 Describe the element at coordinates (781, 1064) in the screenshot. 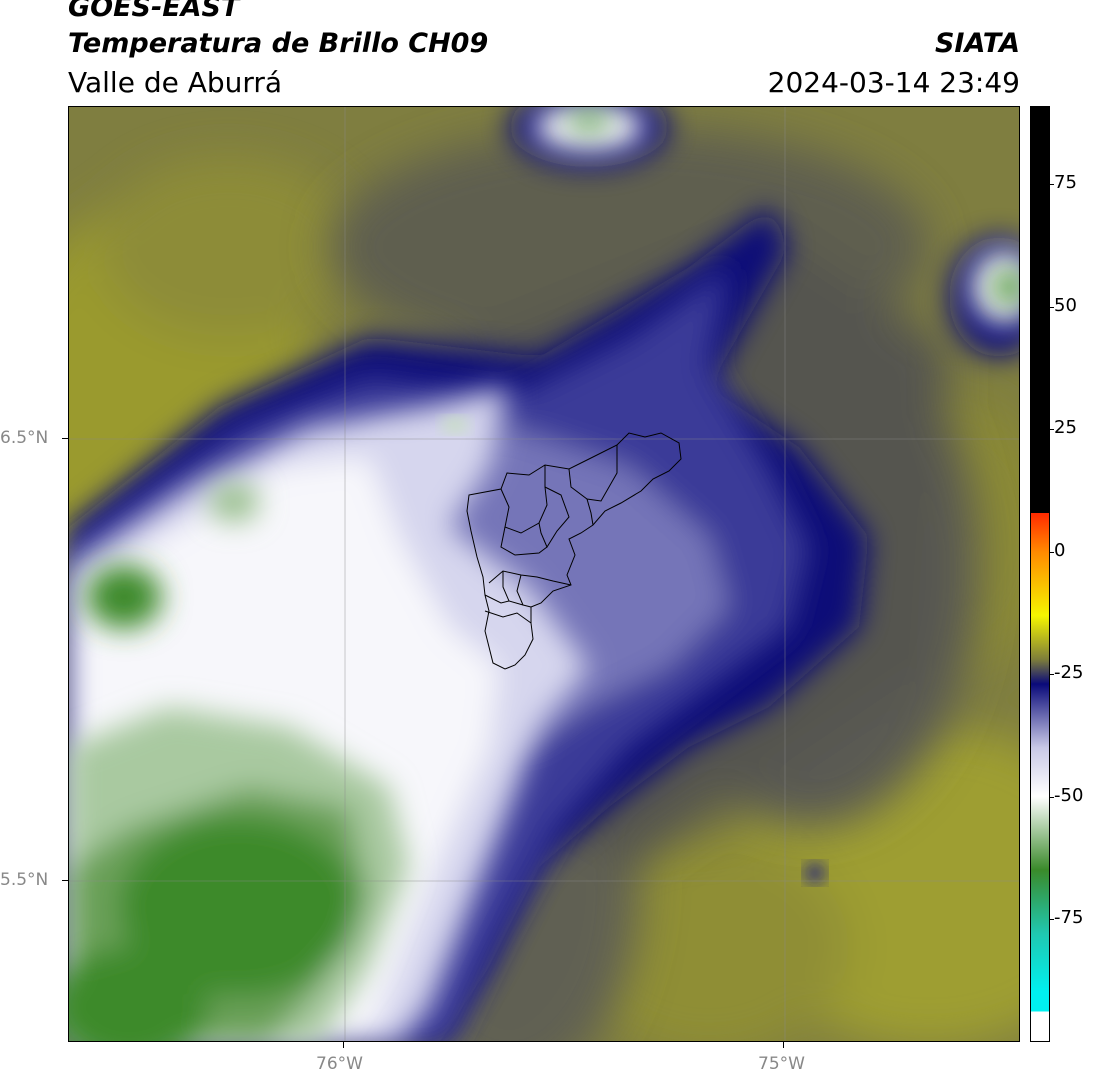

I see `lon-label-75w: 75°W` at that location.